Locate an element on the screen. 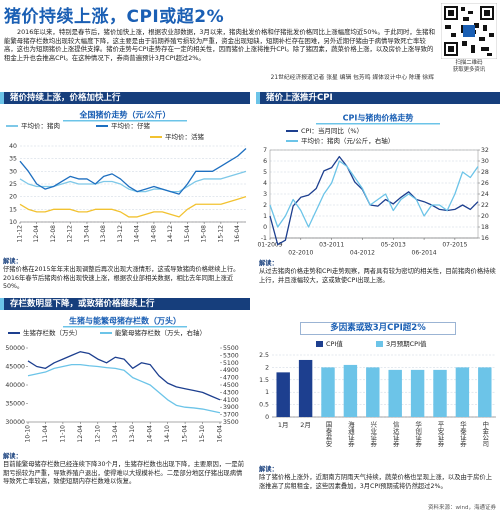 The image size is (500, 514). chart-title: CPI与猪肉价格走势 is located at coordinates (378, 118).